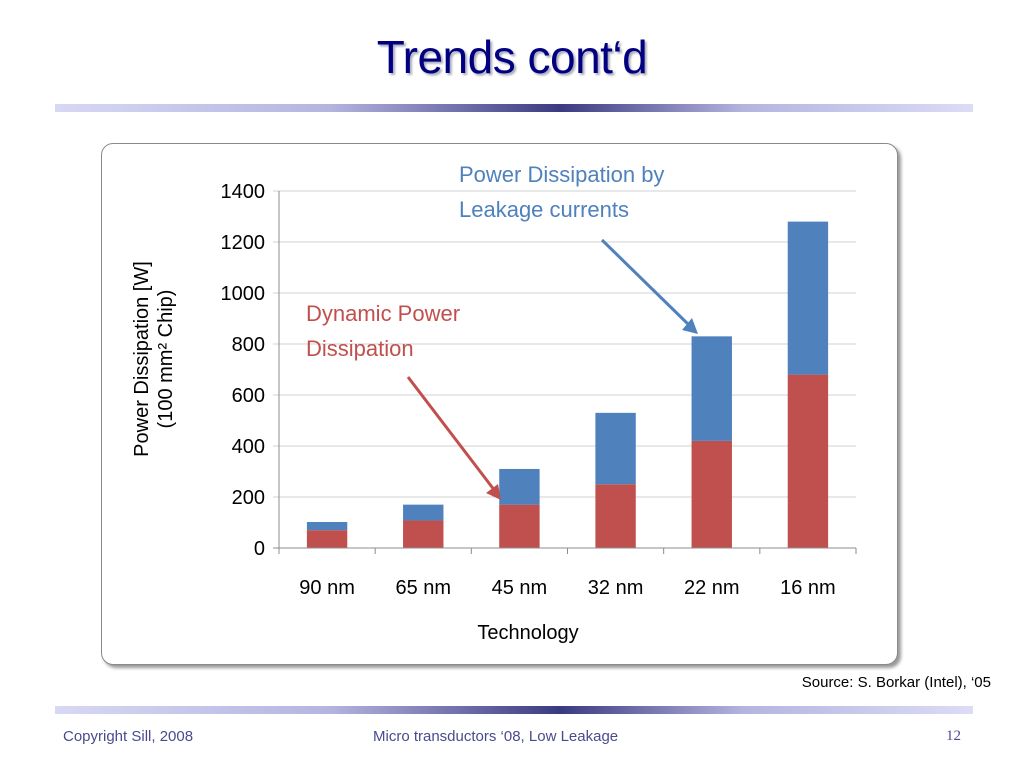 The height and width of the screenshot is (768, 1024). Describe the element at coordinates (243, 370) in the screenshot. I see `y-tick-labels: 0 200 400 600 800 1000 1200 1400` at that location.